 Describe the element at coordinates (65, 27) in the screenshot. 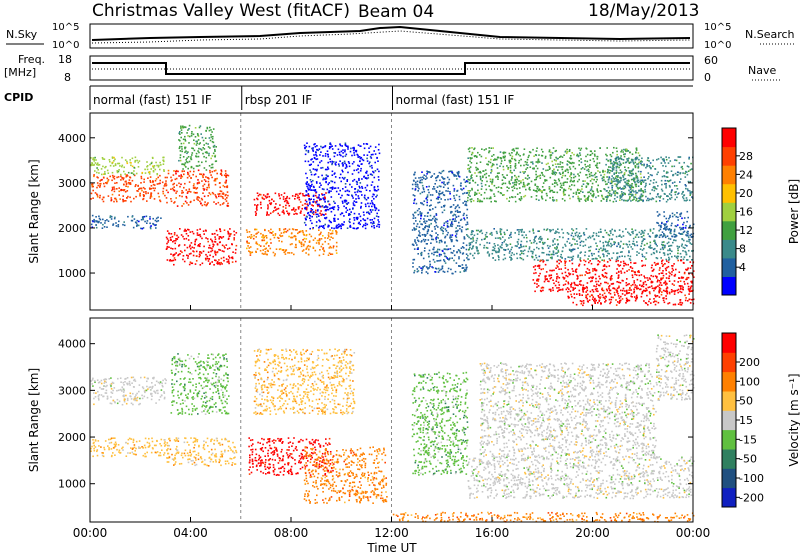

I see `noise-tick-high-left: 10^5` at that location.